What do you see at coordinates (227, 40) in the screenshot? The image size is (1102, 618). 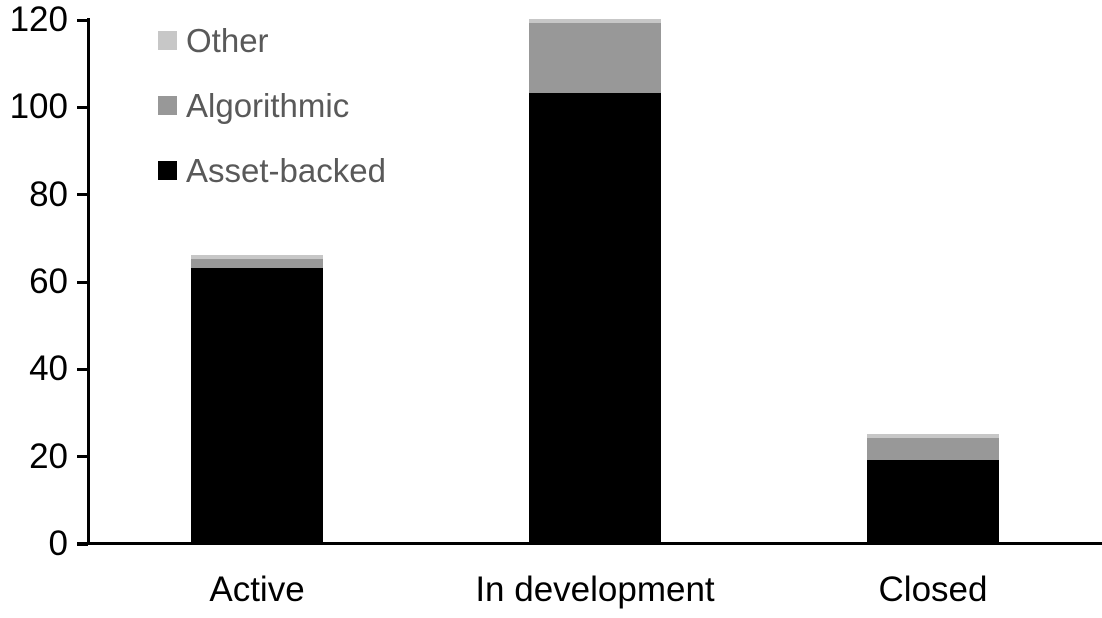 I see `legend-label: Other` at bounding box center [227, 40].